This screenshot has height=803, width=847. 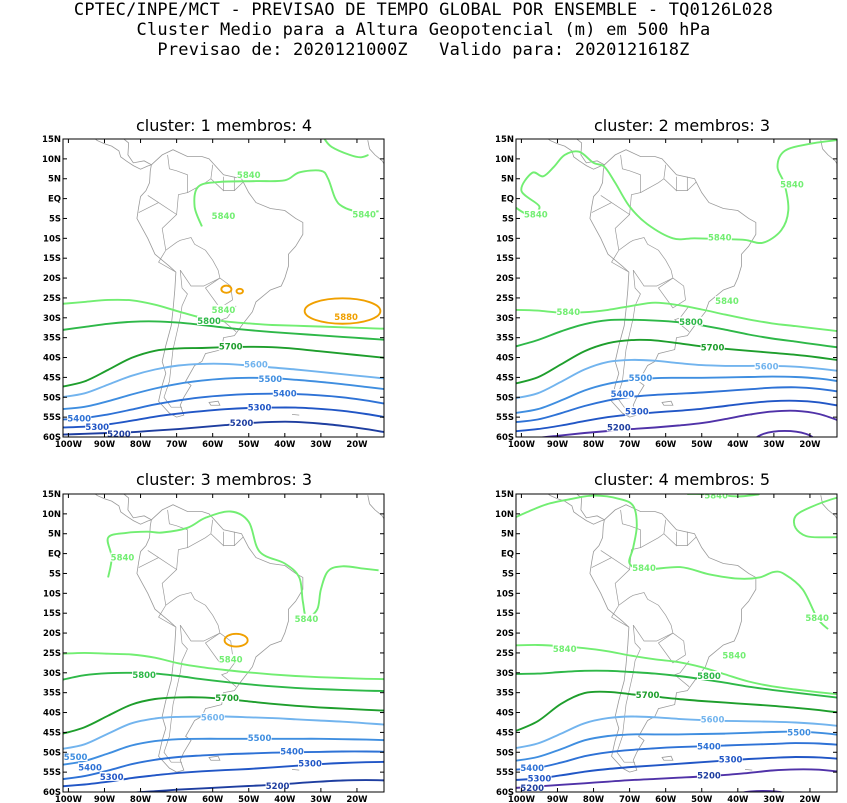 I want to click on panel-frame, so click(x=223, y=288).